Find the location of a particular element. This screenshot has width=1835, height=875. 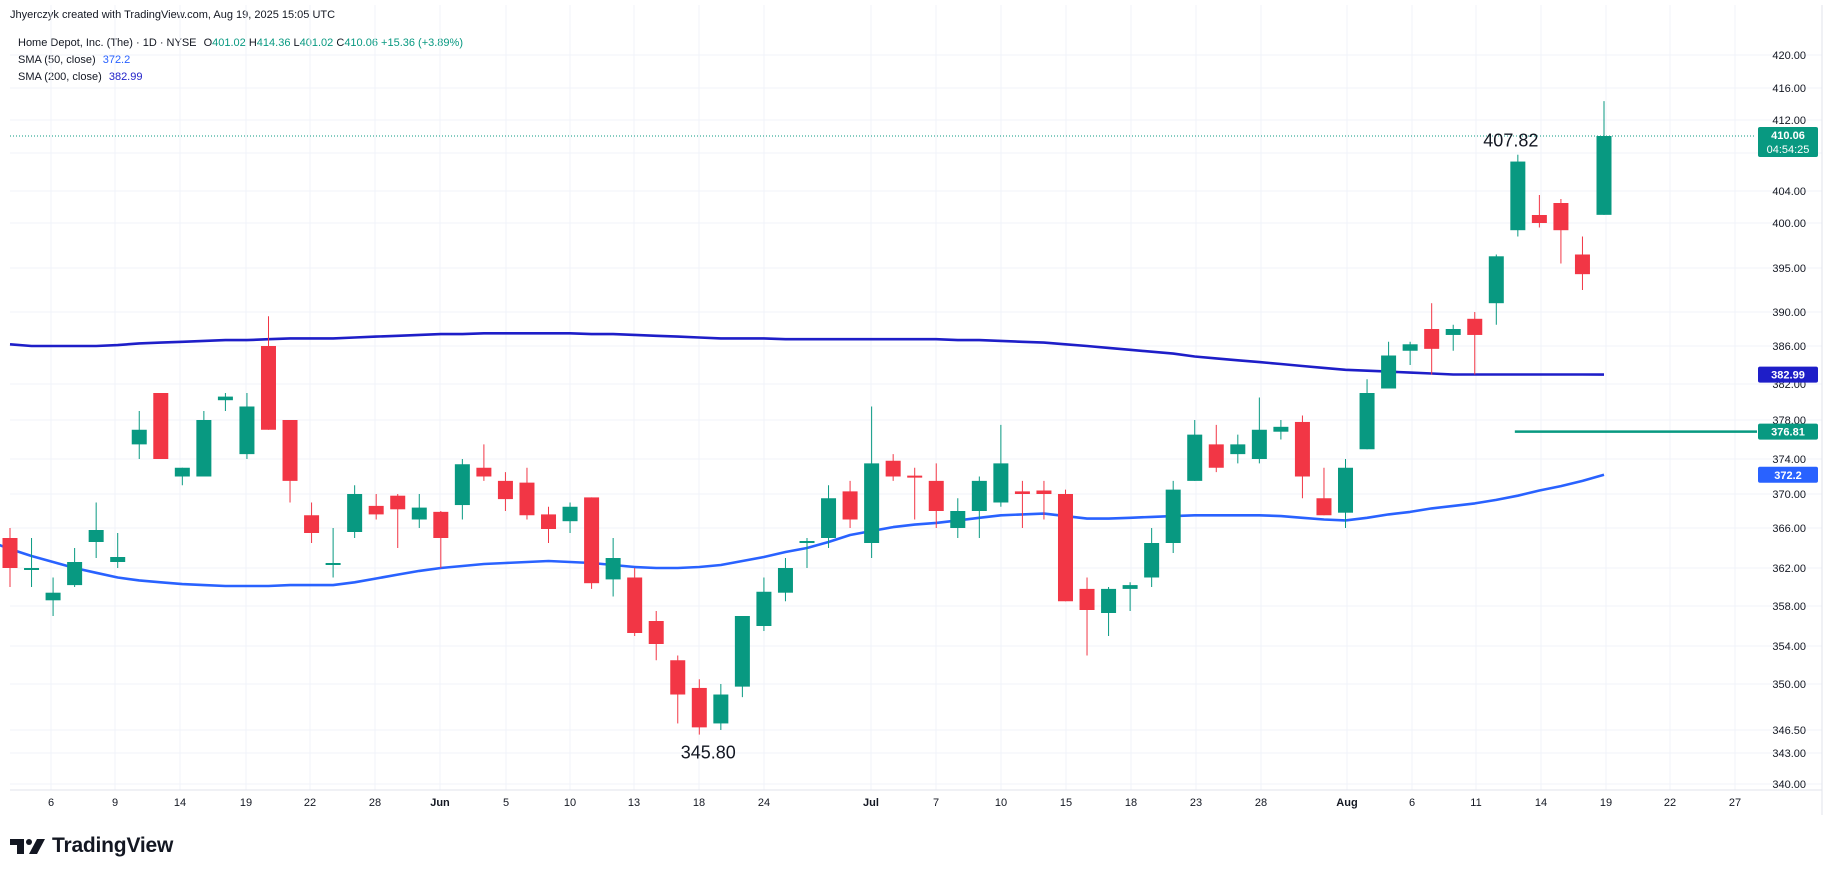

price-tick-label: 400.00 is located at coordinates (1789, 224).